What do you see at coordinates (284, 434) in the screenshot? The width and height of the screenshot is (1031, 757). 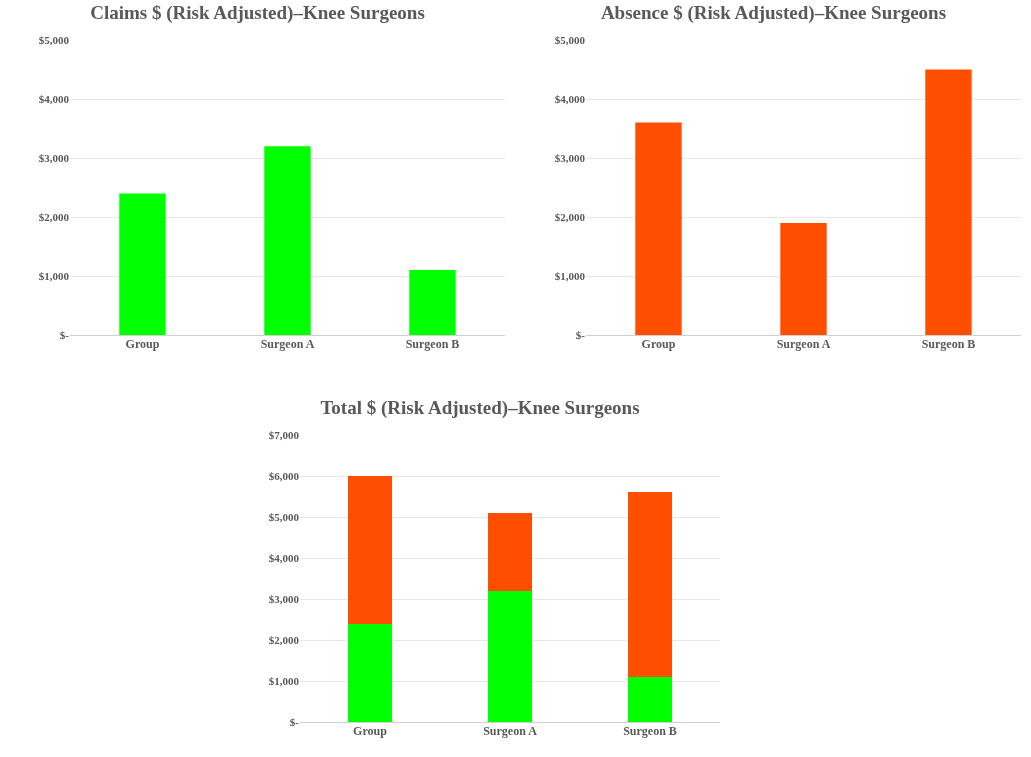 I see `y-tick-label: $7,000` at bounding box center [284, 434].